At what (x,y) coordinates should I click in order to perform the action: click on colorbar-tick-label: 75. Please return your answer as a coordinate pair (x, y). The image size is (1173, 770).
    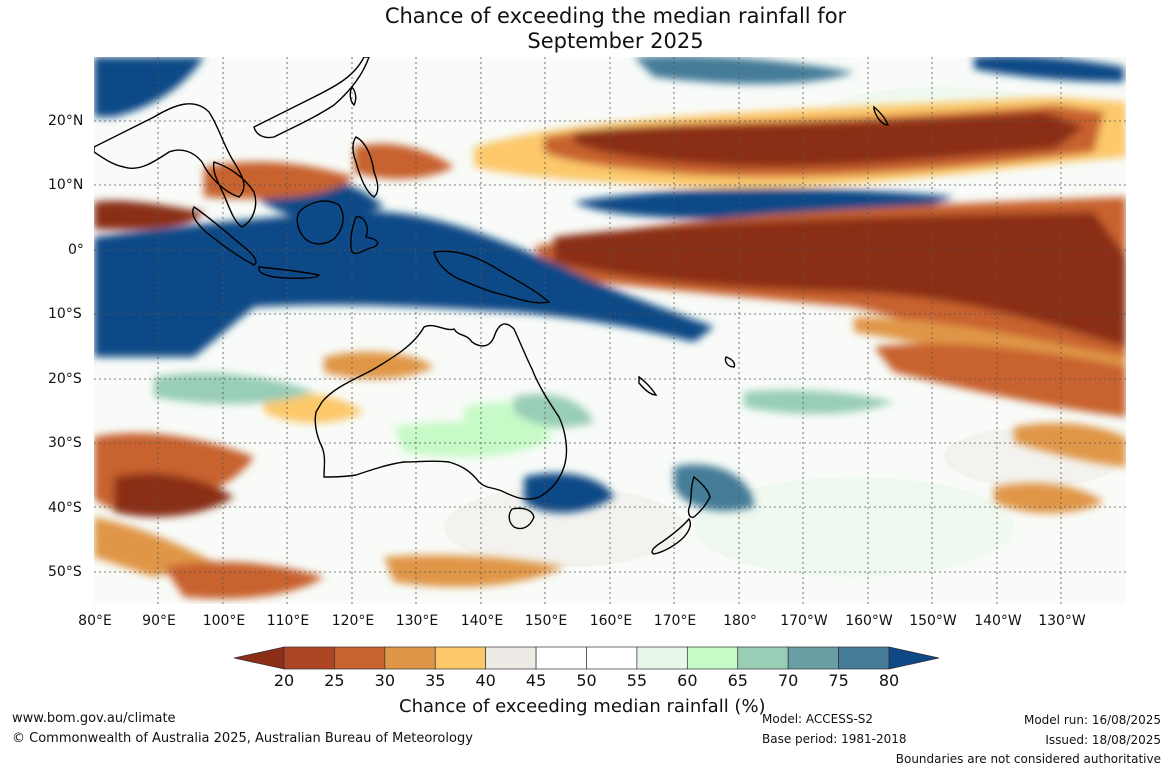
    Looking at the image, I should click on (838, 680).